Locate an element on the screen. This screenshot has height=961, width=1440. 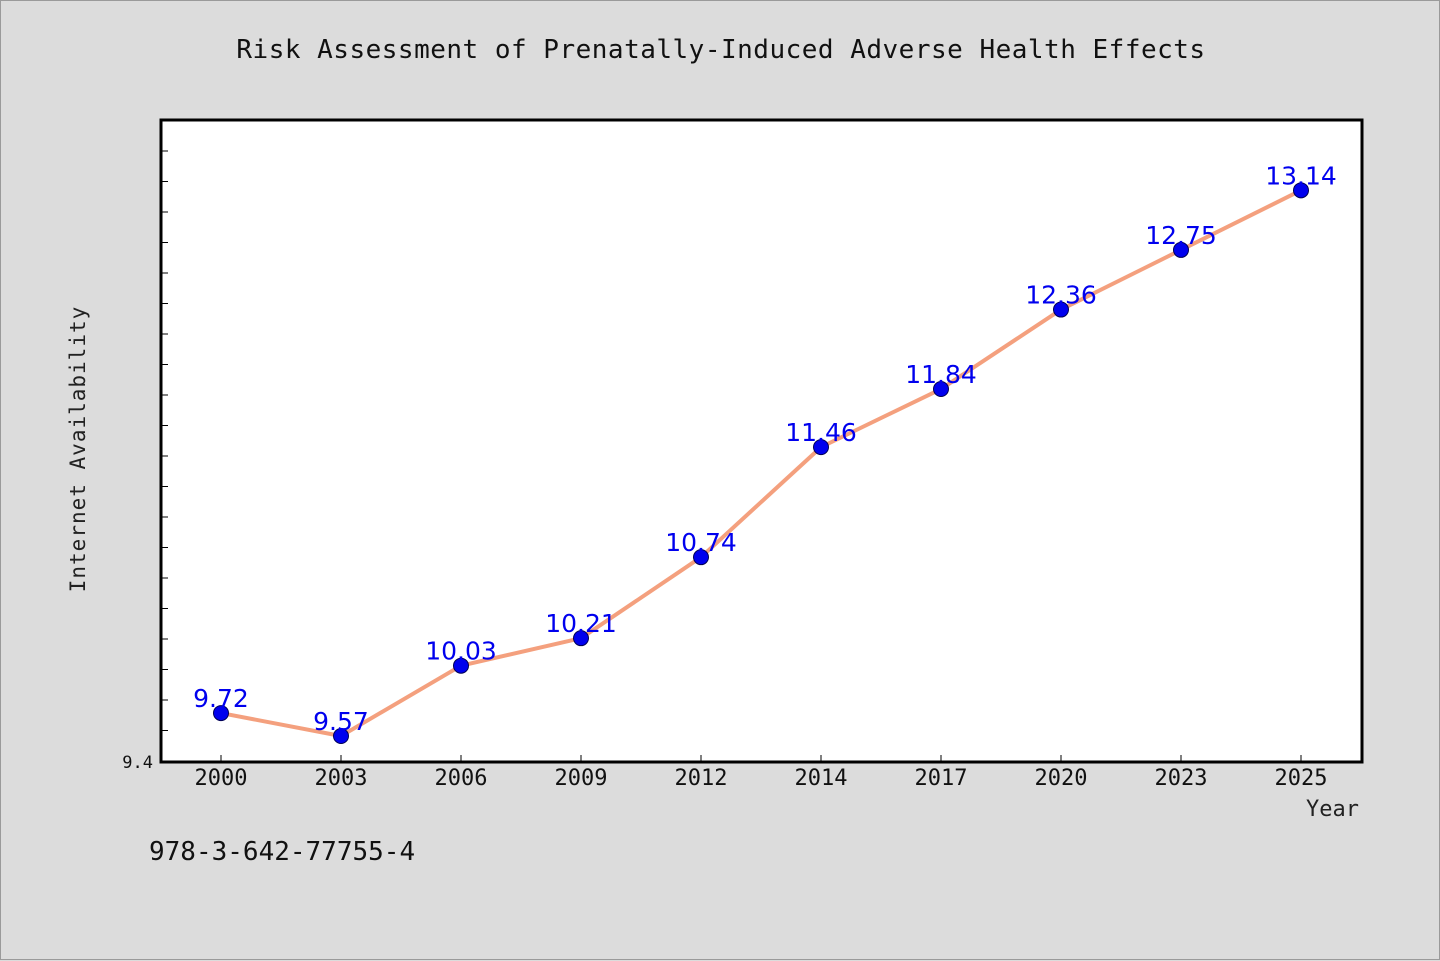
x-axis-tick-labels: 2000 2003 2006 2009 2012 2014 2017 2020 2023 2025 is located at coordinates (761, 778).